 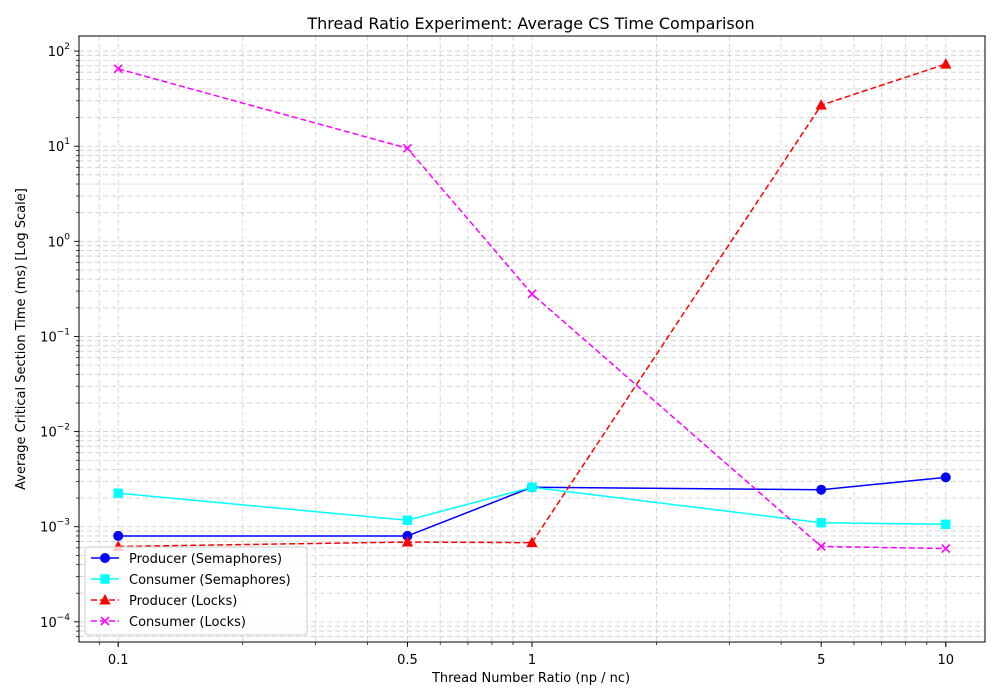 I want to click on y-tick-label: 10², so click(x=59, y=51).